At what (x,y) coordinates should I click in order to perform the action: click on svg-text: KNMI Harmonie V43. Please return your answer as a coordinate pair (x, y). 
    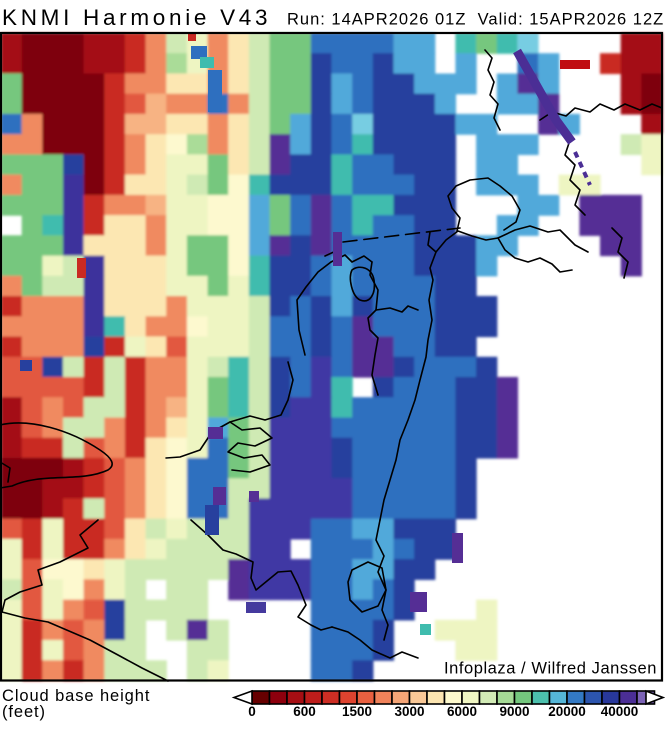
    Looking at the image, I should click on (136, 17).